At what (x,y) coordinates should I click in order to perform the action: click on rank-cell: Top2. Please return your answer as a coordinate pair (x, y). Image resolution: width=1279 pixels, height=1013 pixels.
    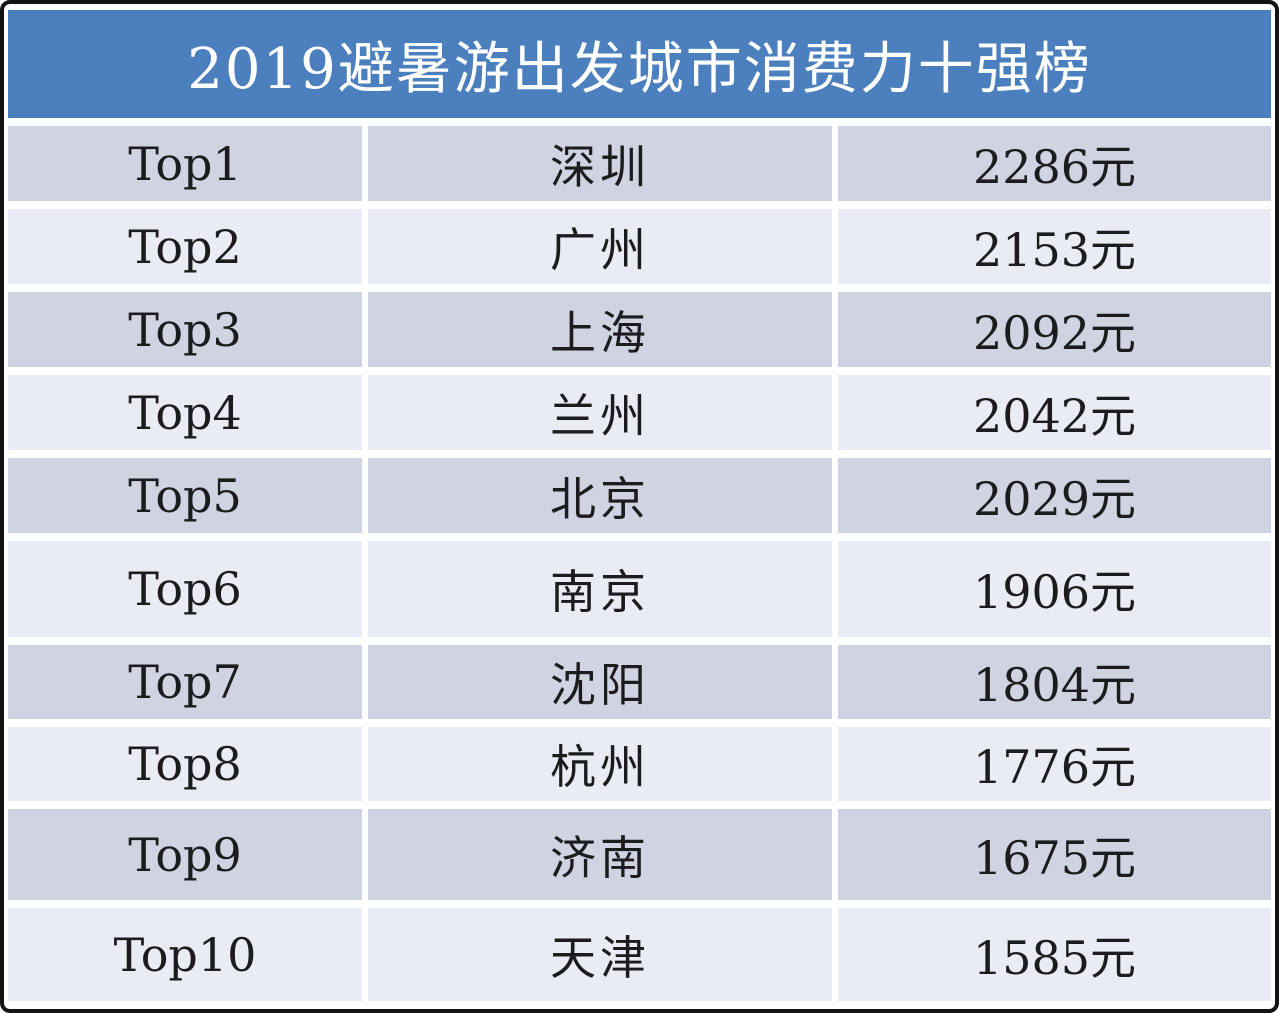
    Looking at the image, I should click on (185, 246).